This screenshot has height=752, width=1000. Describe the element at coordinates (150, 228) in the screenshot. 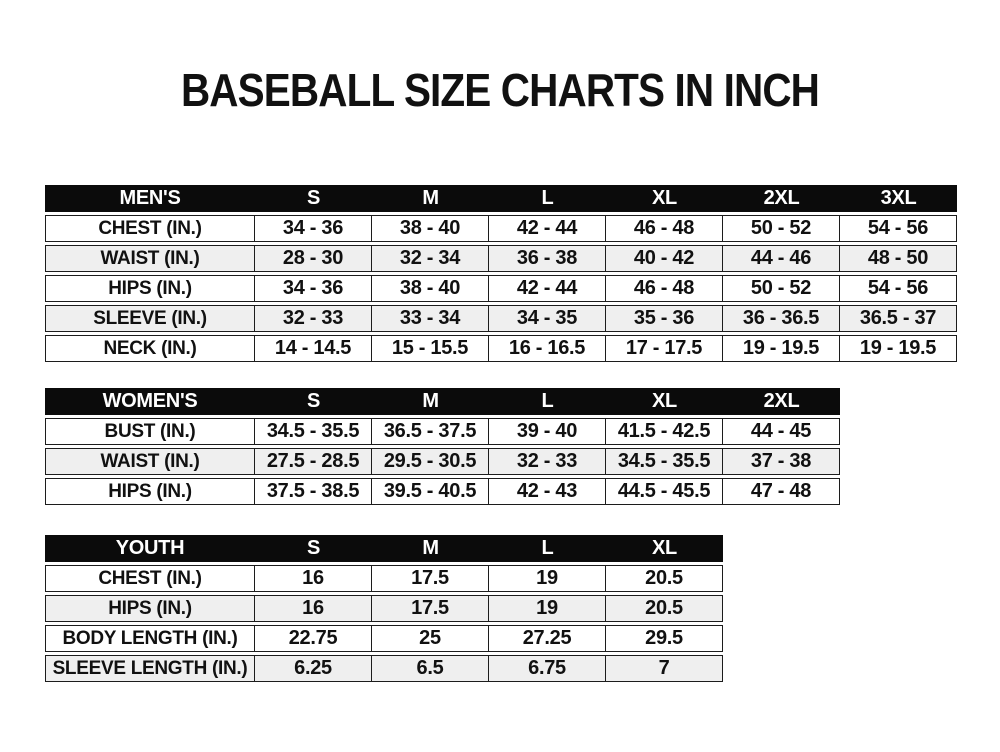

I see `row-label: CHEST (IN.)` at that location.